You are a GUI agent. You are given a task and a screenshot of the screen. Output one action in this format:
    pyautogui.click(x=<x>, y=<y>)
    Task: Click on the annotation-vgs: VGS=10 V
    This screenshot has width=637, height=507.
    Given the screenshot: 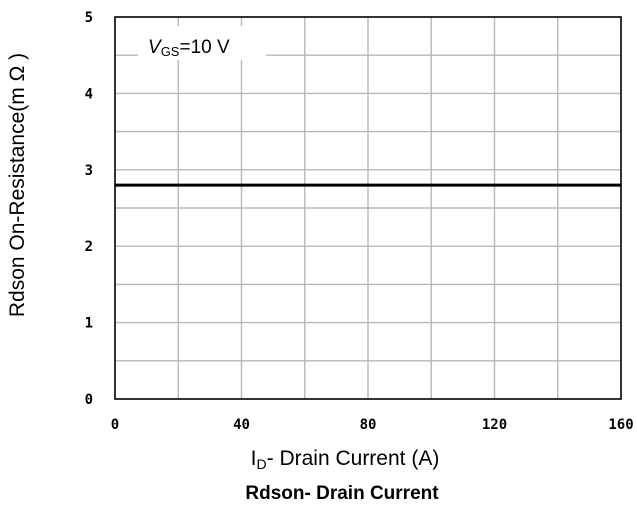 What is the action you would take?
    pyautogui.click(x=189, y=48)
    